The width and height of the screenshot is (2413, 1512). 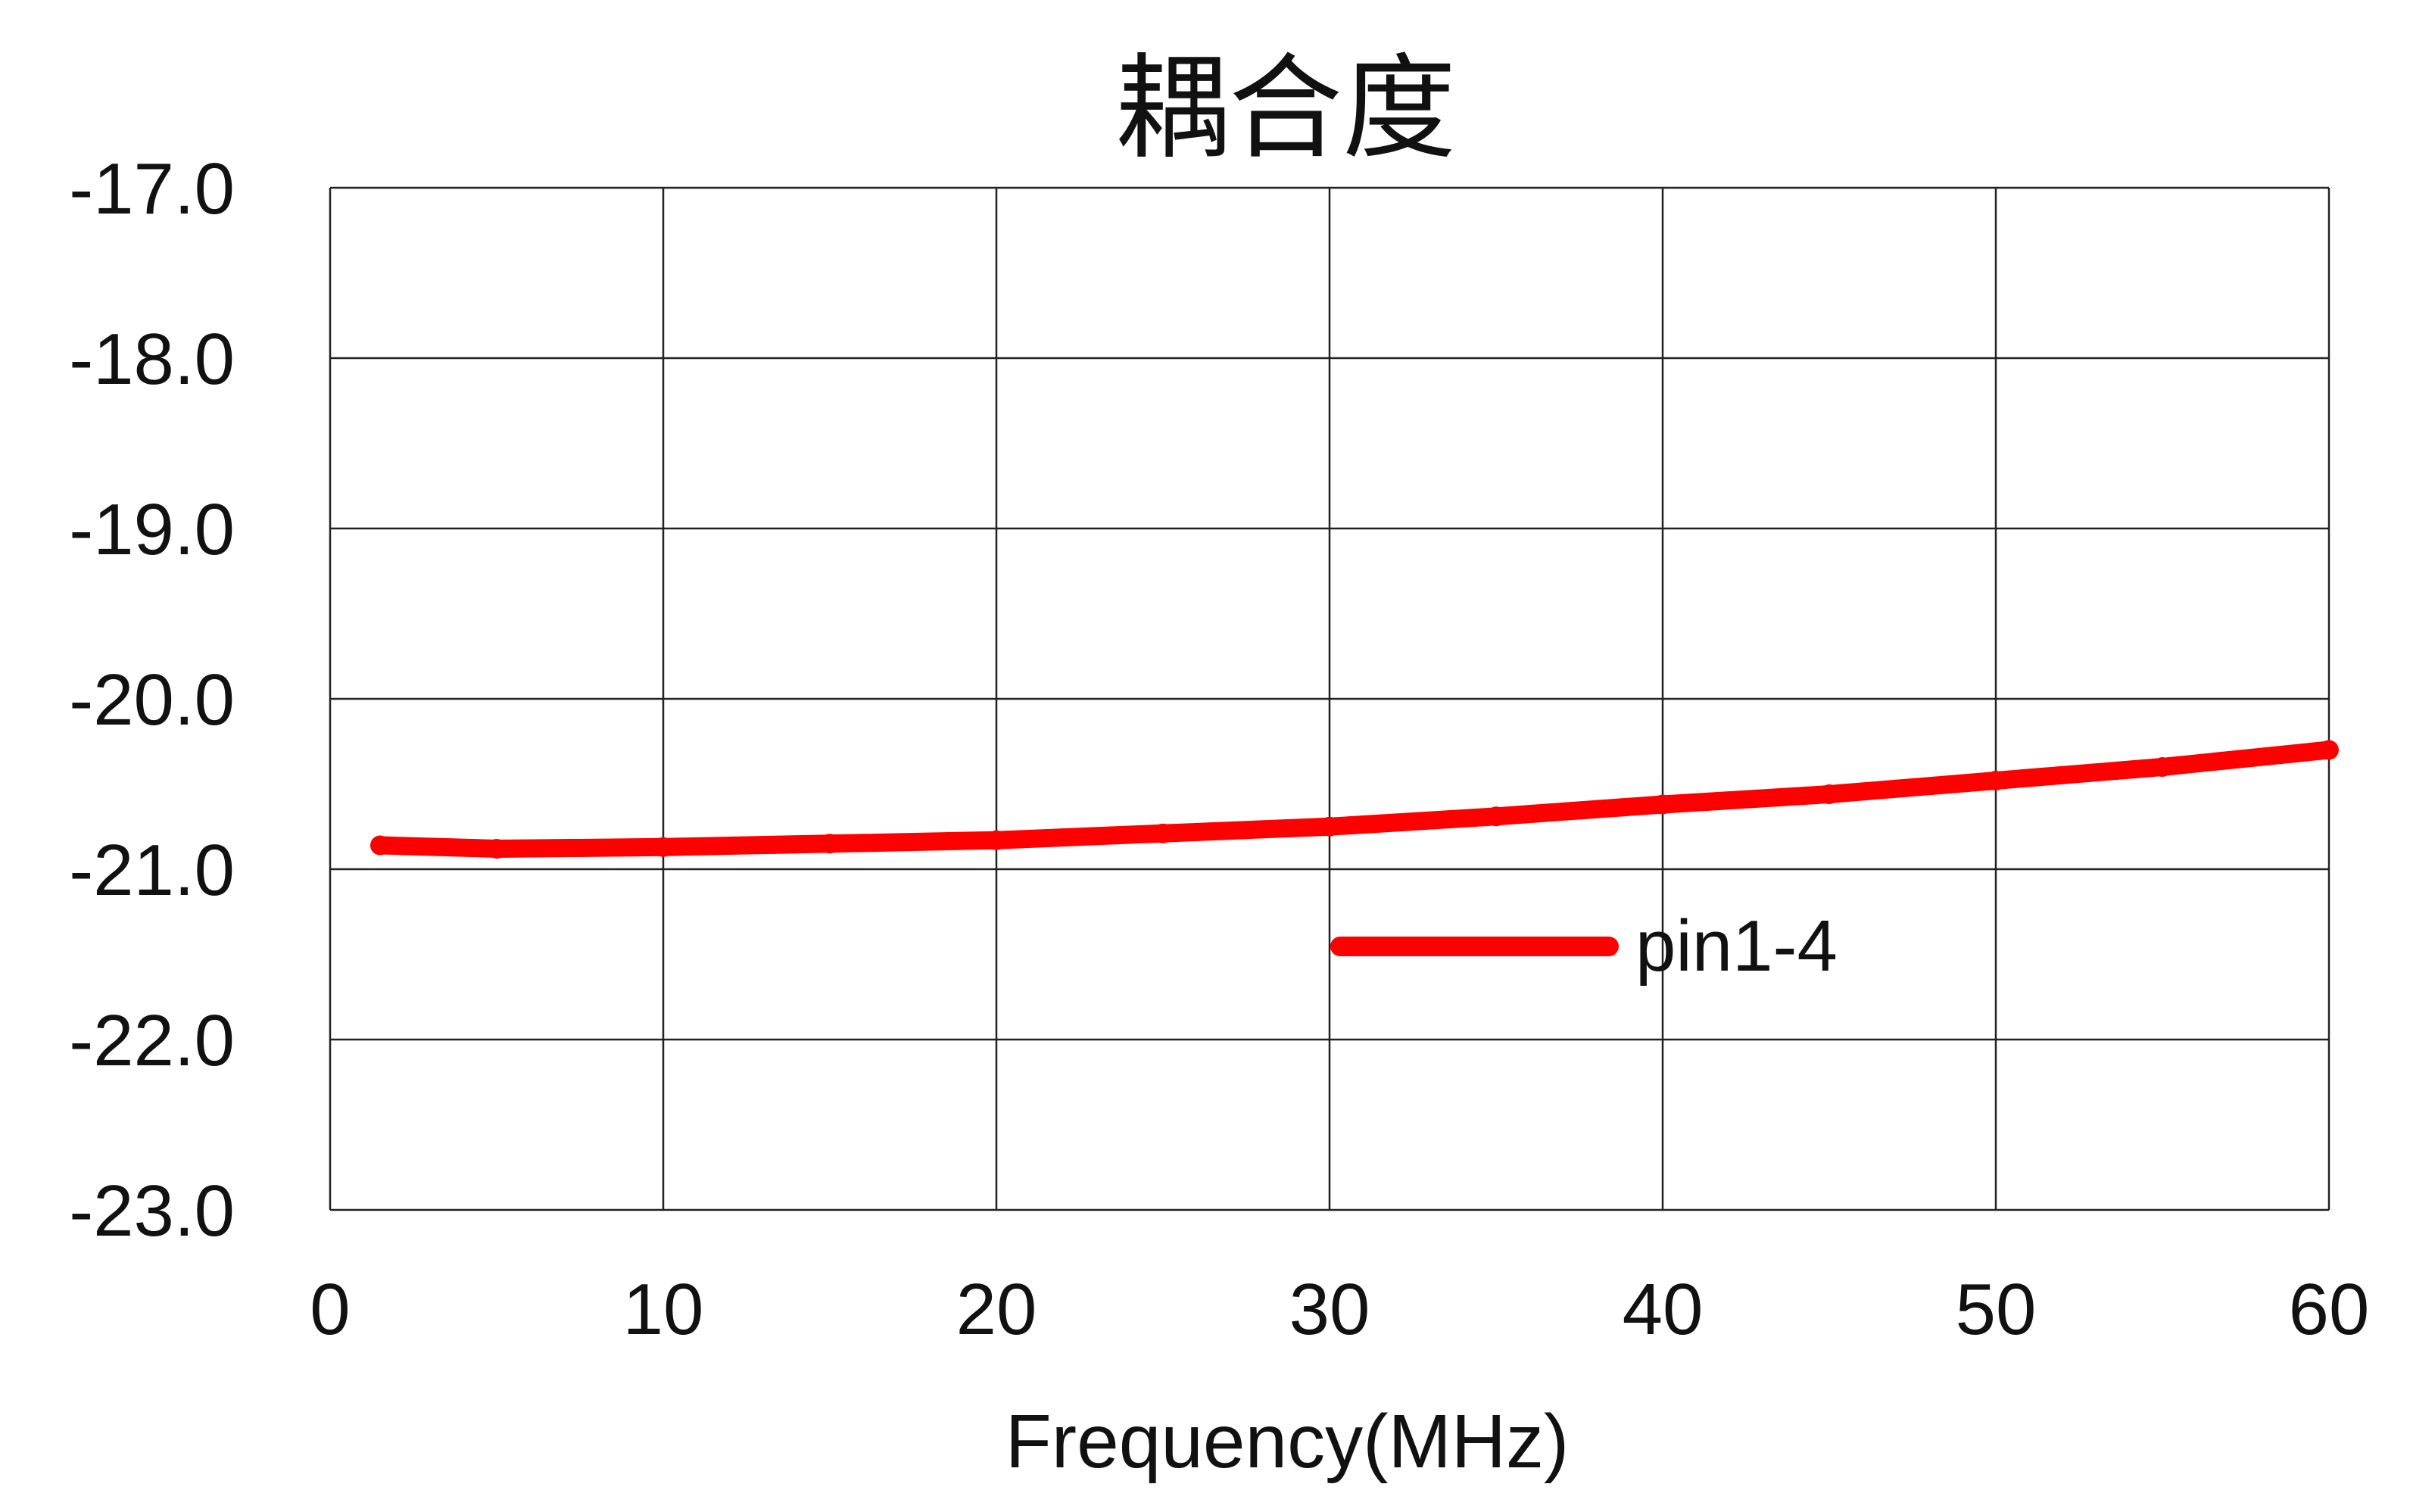 I want to click on x-tick-label: 60, so click(x=2329, y=1309).